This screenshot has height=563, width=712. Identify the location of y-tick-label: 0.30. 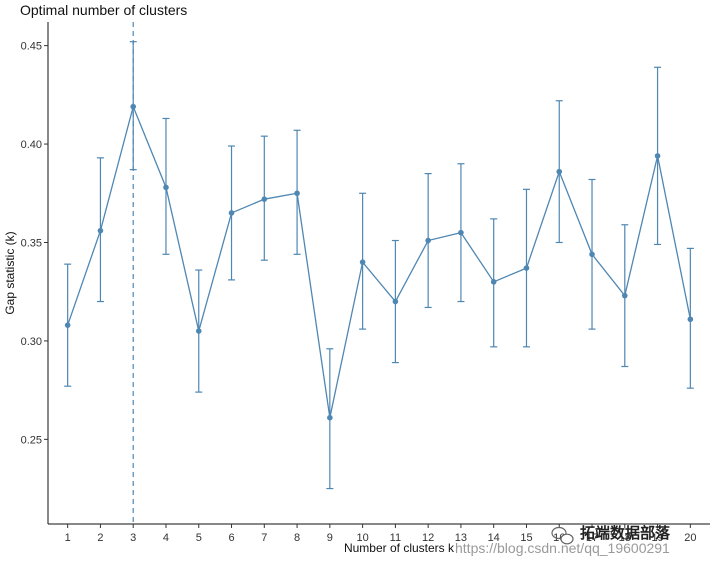
(31, 342).